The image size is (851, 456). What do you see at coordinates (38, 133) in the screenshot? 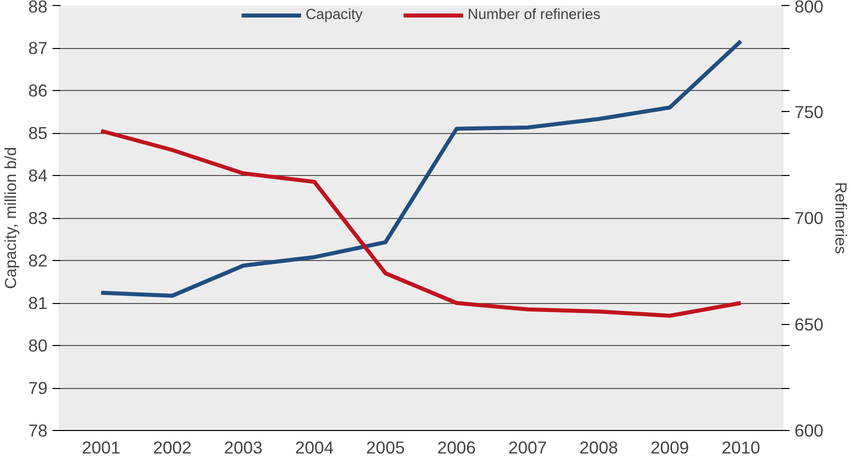
I see `y-tick-label: 85` at bounding box center [38, 133].